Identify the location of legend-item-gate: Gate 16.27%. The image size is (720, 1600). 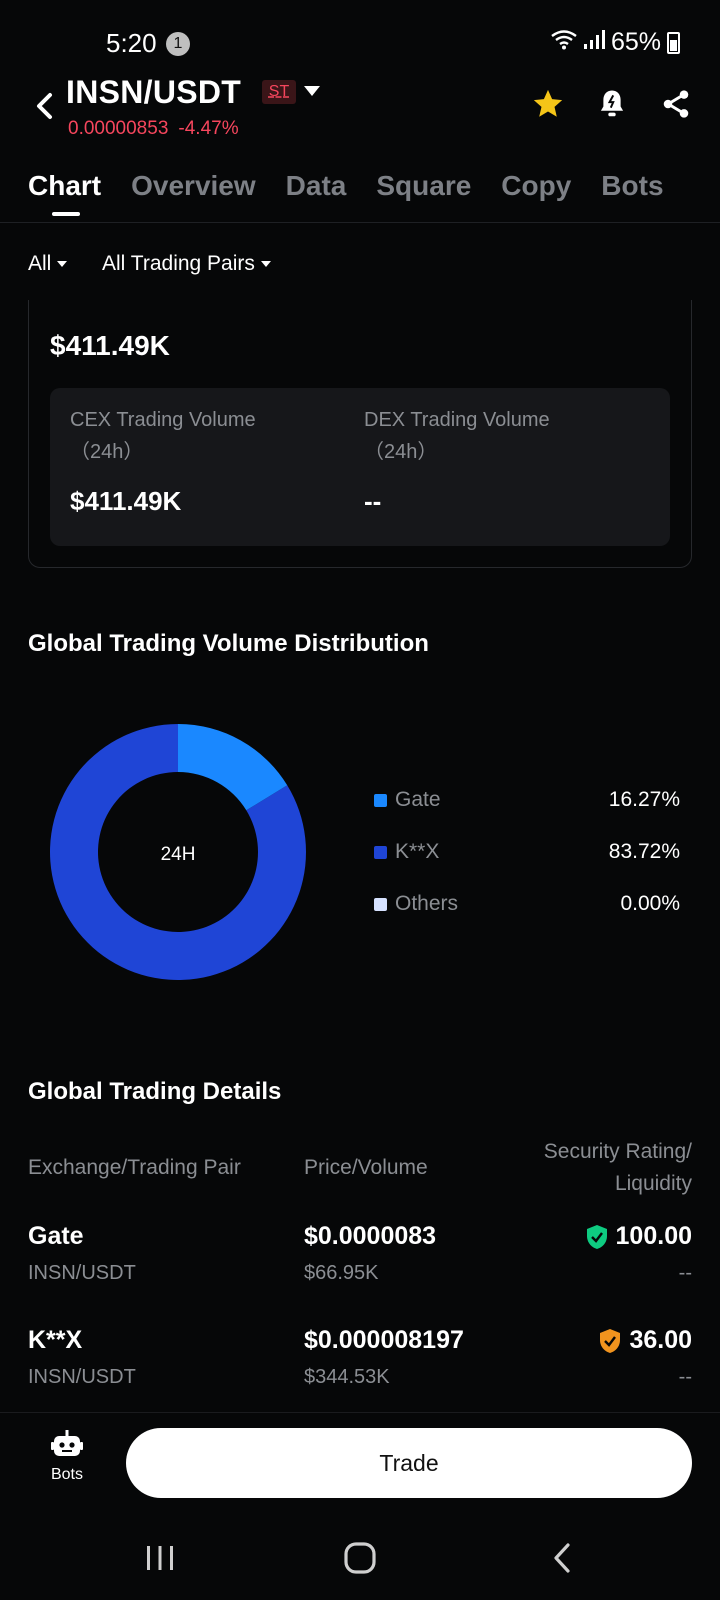
(527, 800).